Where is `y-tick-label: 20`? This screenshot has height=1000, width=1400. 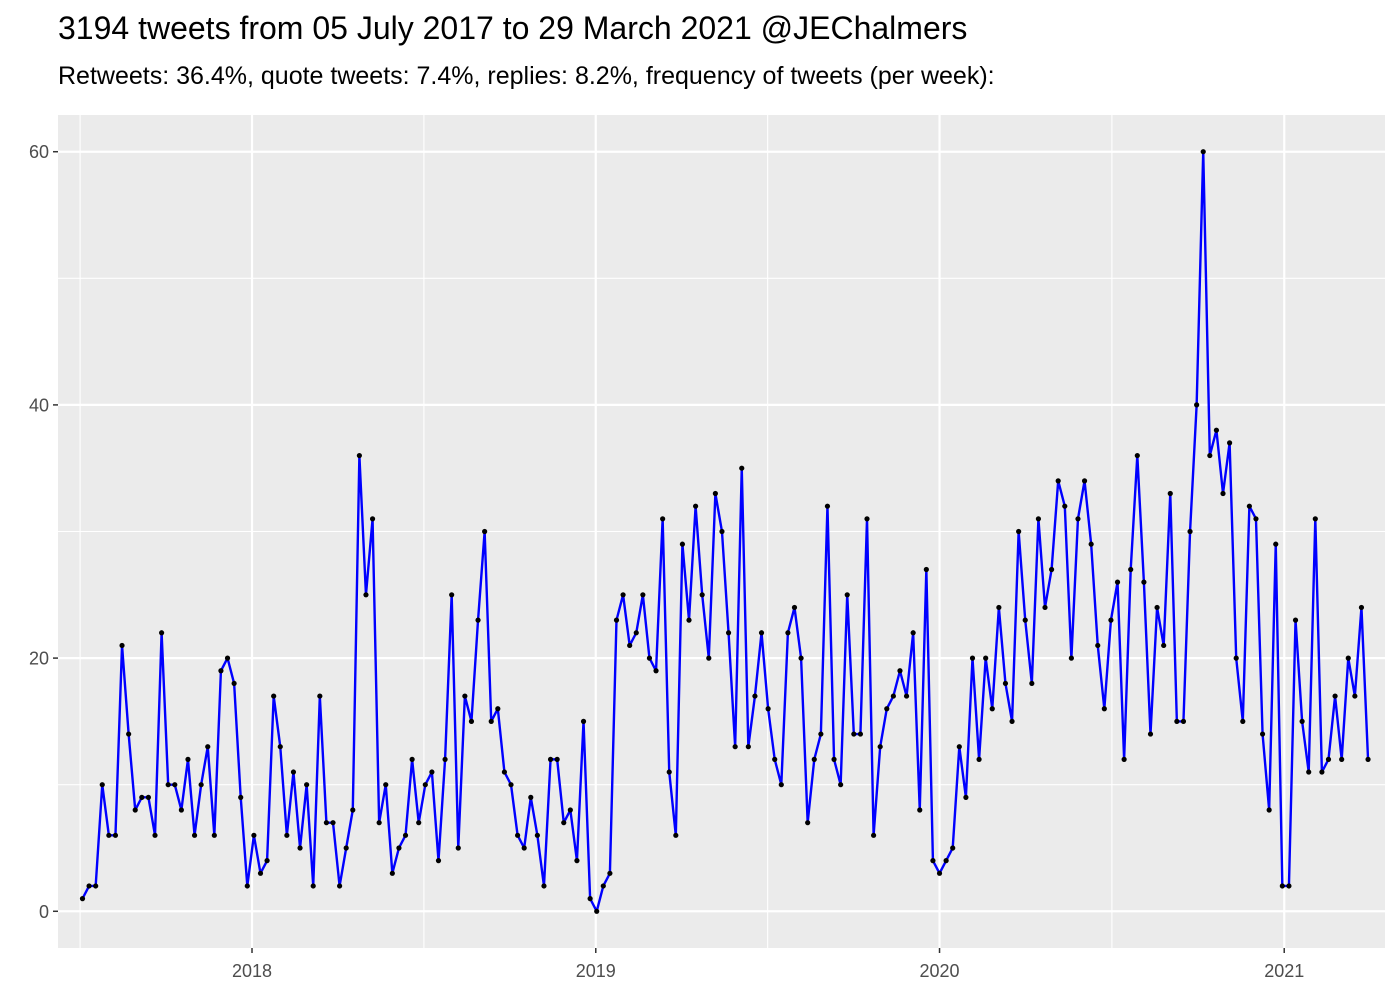 y-tick-label: 20 is located at coordinates (39, 659).